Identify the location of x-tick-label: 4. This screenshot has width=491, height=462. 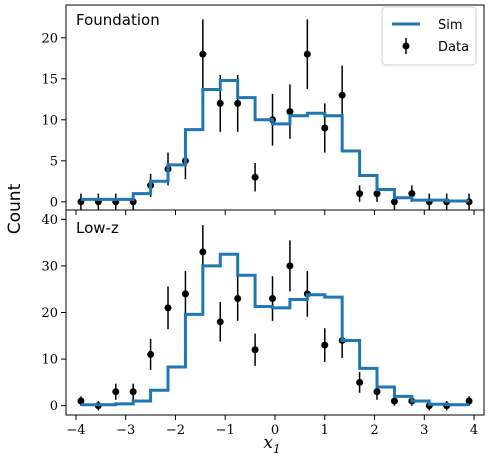
(474, 430).